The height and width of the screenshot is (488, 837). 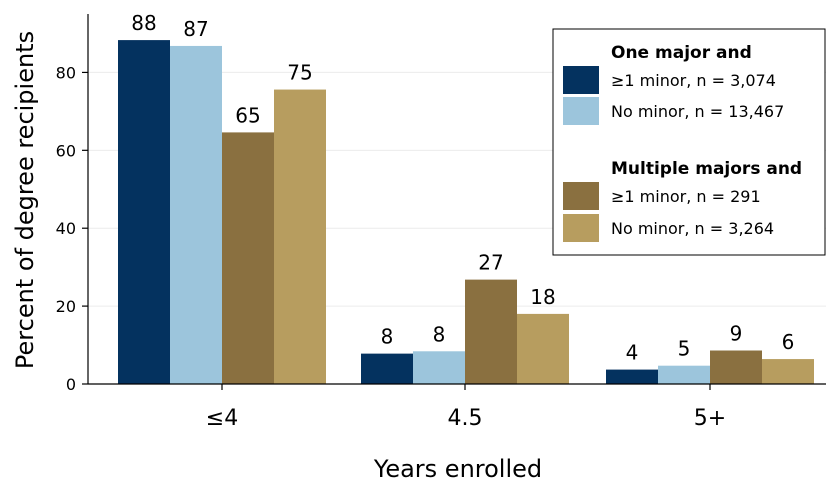 What do you see at coordinates (66, 150) in the screenshot?
I see `y-tick-label: 60` at bounding box center [66, 150].